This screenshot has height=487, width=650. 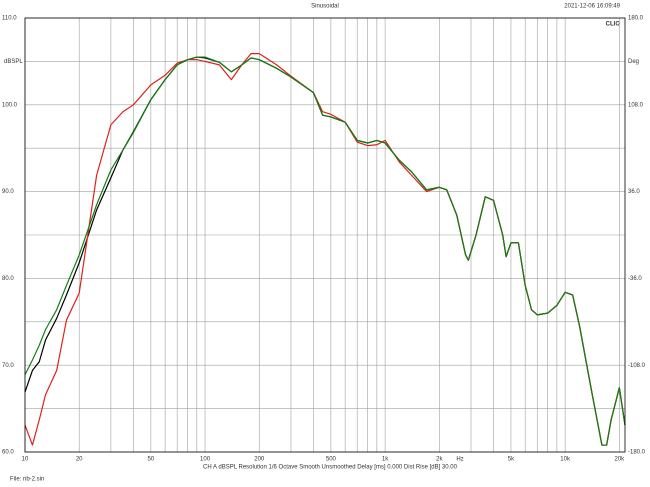 I want to click on file-name: File: nb-2.sin, so click(x=27, y=480).